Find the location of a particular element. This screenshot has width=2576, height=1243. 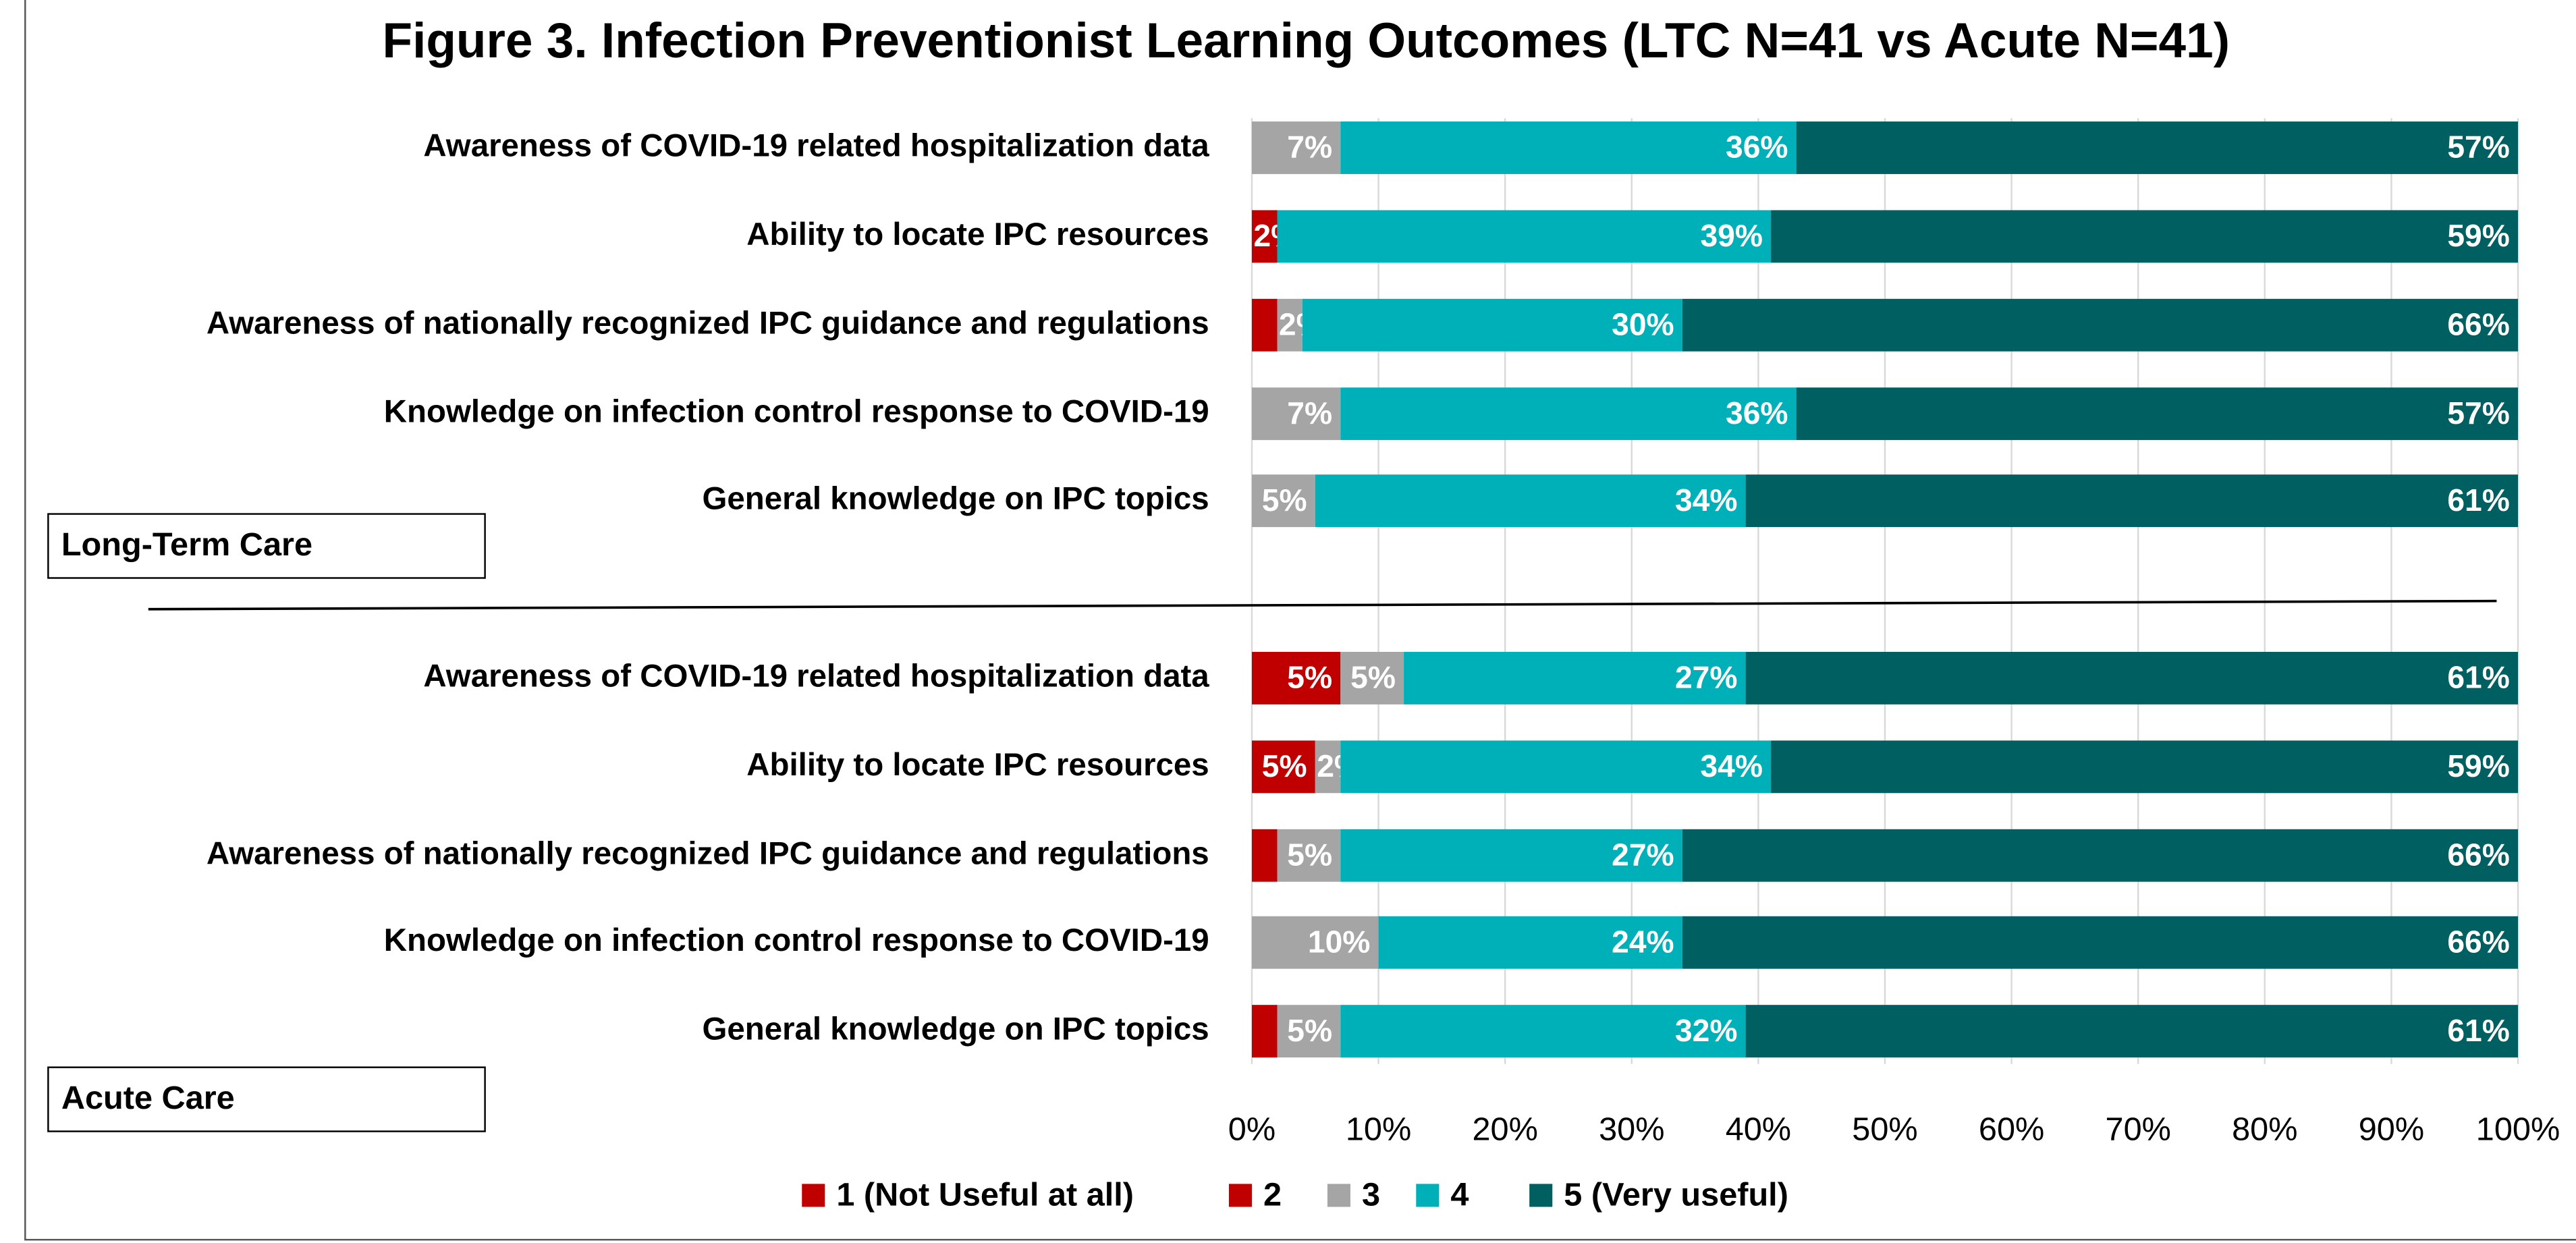

x-tick-label: 40% is located at coordinates (1758, 1129).